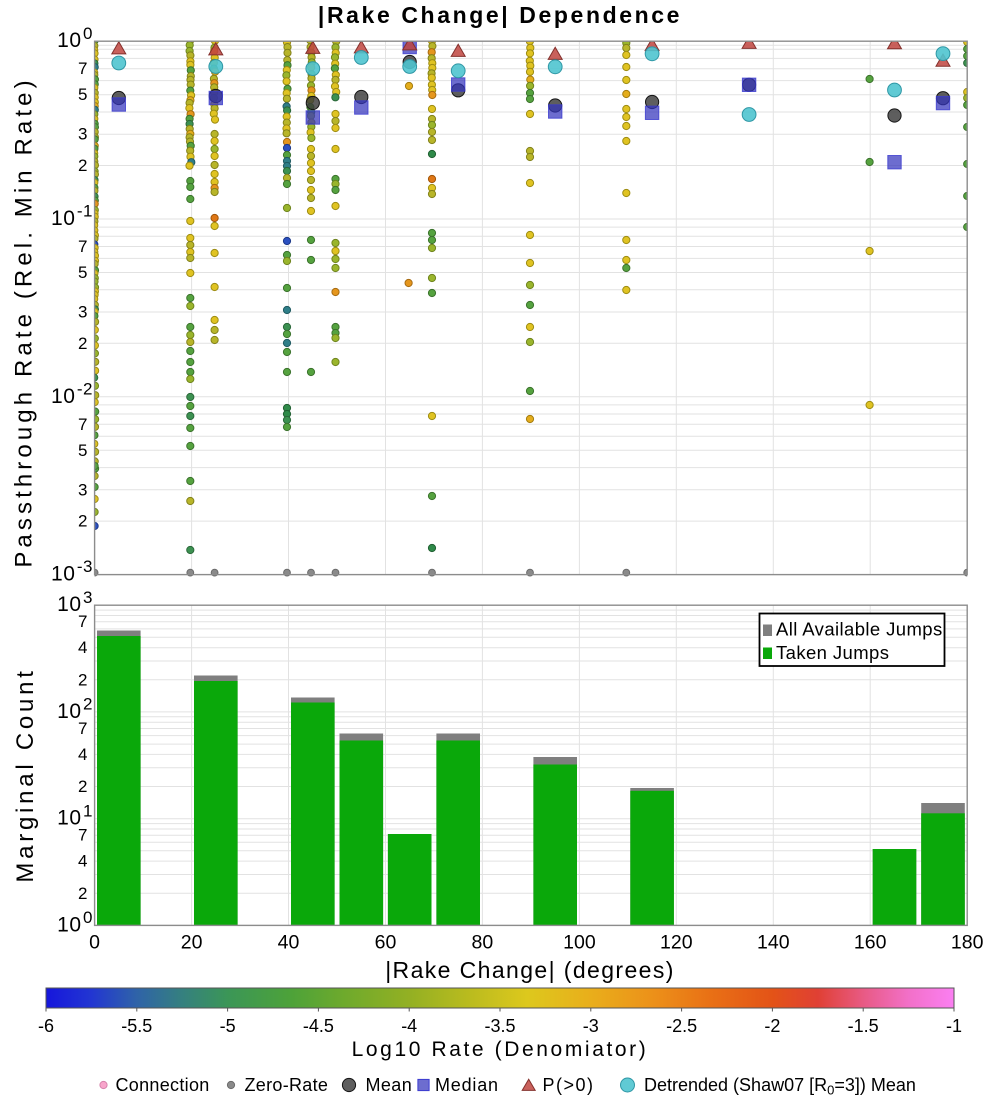 The image size is (1000, 1105). What do you see at coordinates (136, 1026) in the screenshot?
I see `svg-text: -5.5` at bounding box center [136, 1026].